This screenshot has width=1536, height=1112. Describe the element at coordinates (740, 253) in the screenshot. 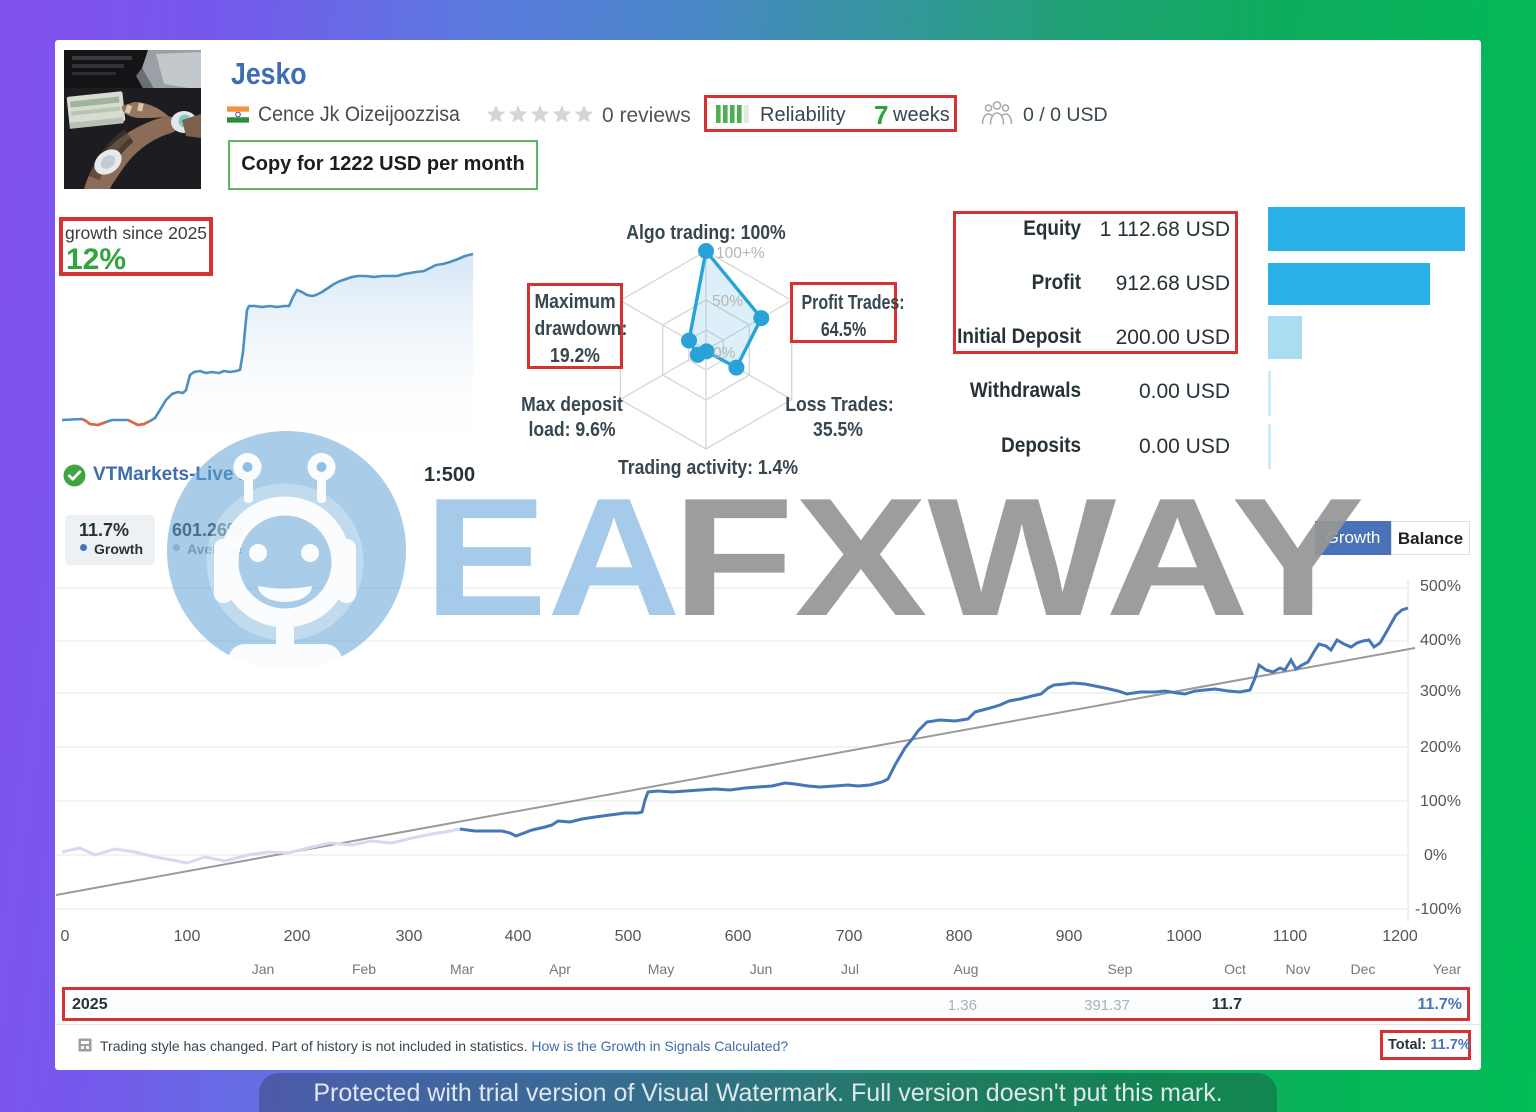

I see `svg-text: 100+%` at that location.